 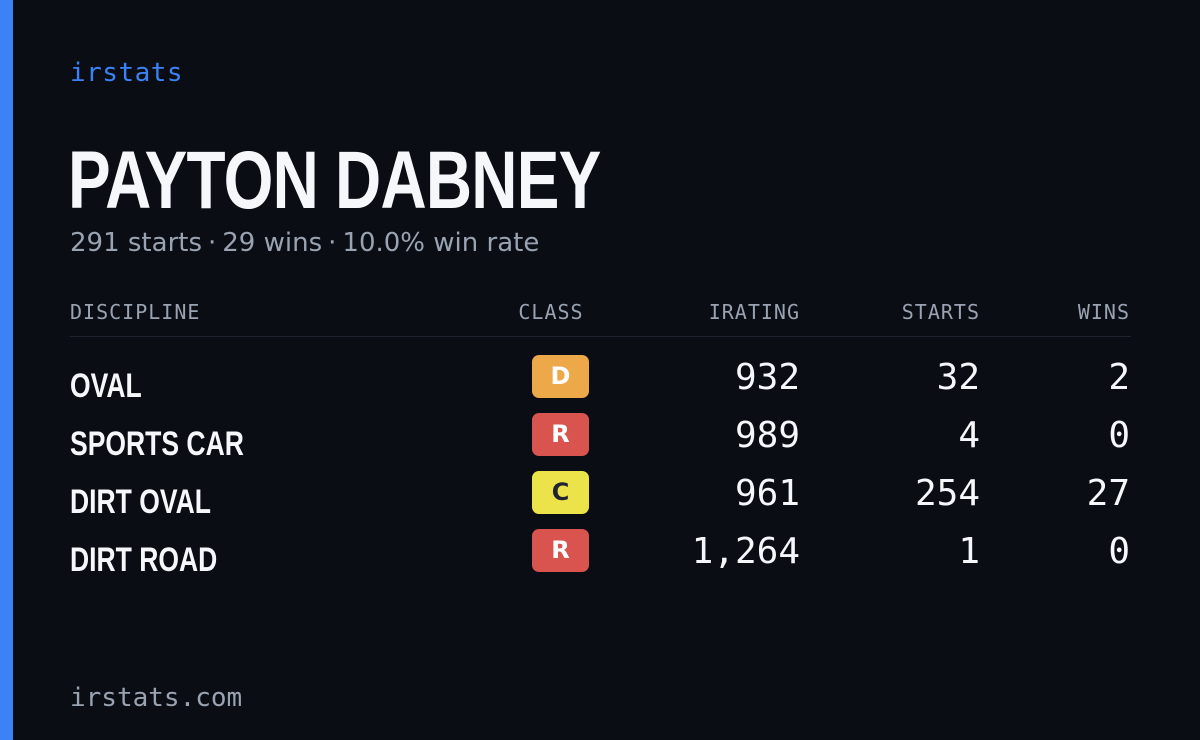 What do you see at coordinates (156, 698) in the screenshot?
I see `footer-url: irstats.com` at bounding box center [156, 698].